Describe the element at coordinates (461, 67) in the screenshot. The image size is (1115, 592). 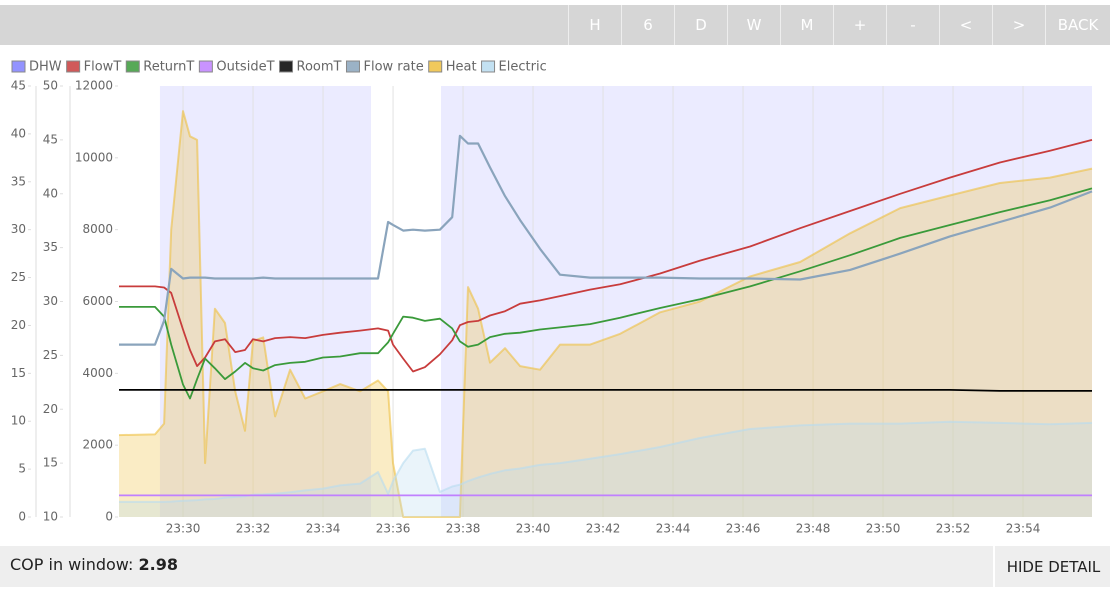
I see `legend-label: Heat` at that location.